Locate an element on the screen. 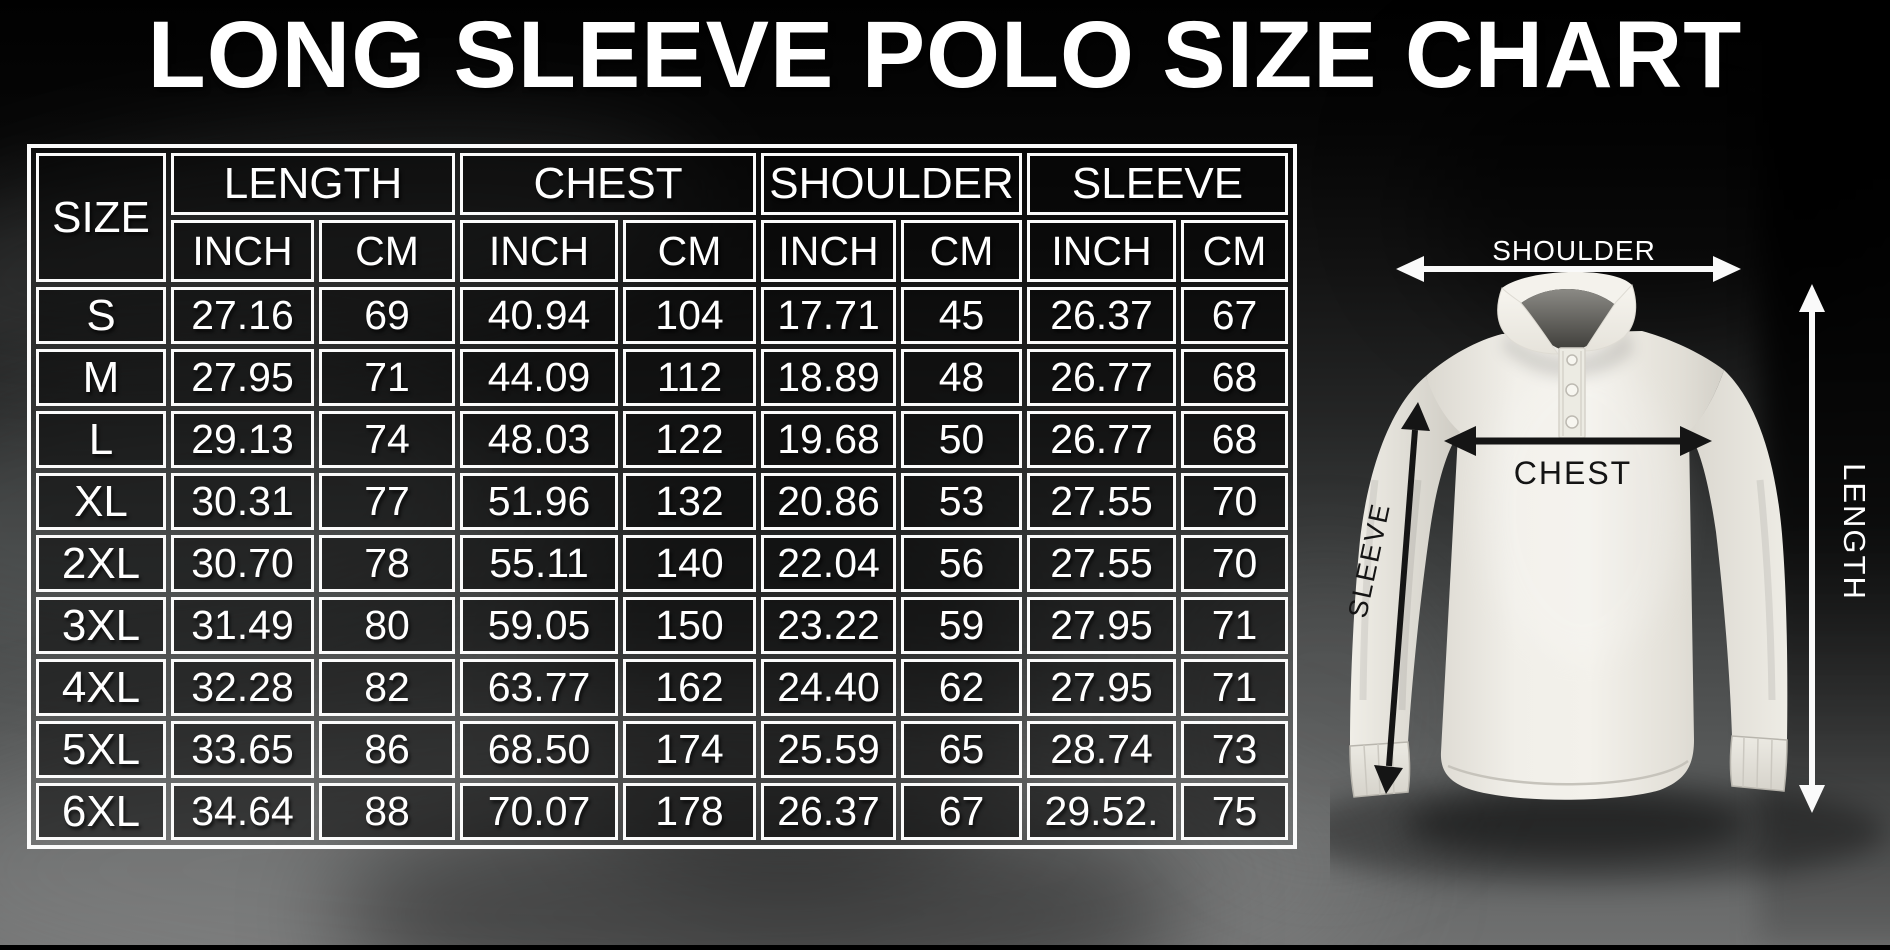 The width and height of the screenshot is (1890, 950). table-row: 4XL 32.28 82 63.77 162 24.40 62 27.95 71 is located at coordinates (662, 687).